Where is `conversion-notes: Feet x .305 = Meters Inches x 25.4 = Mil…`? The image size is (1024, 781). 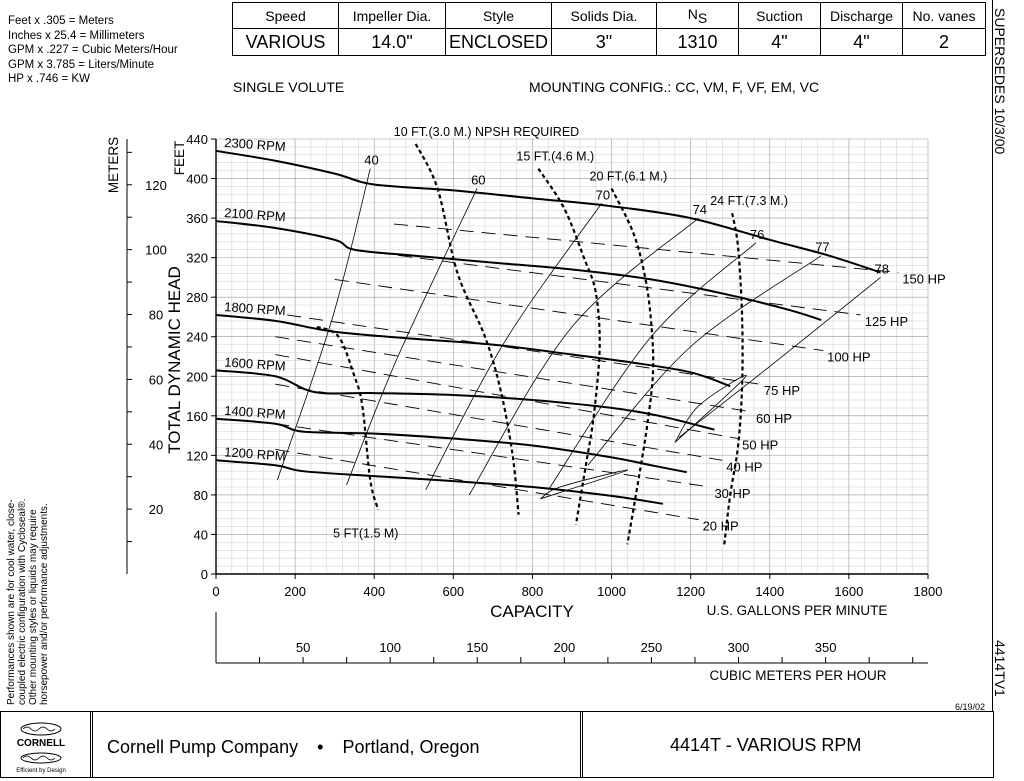 conversion-notes: Feet x .305 = Meters Inches x 25.4 = Mil… is located at coordinates (93, 50).